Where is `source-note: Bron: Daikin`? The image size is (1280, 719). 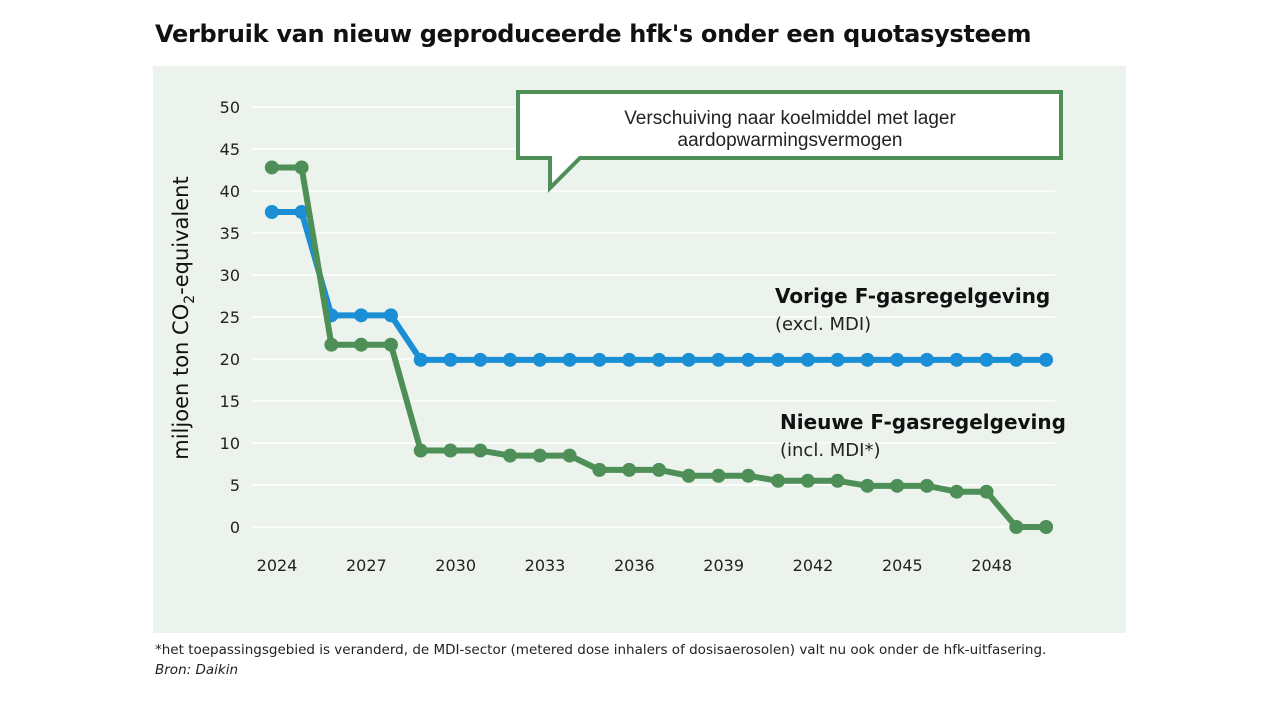
source-note: Bron: Daikin is located at coordinates (197, 670).